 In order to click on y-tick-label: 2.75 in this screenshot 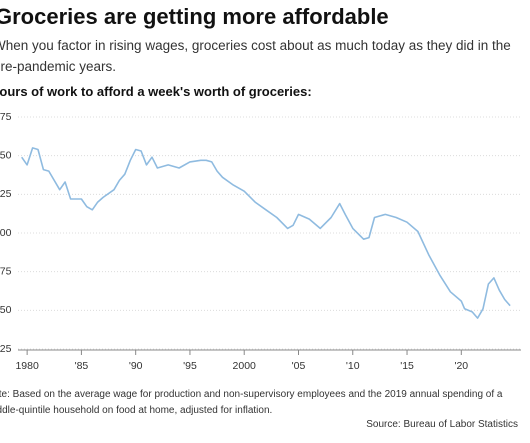, I will do `click(6, 271)`.